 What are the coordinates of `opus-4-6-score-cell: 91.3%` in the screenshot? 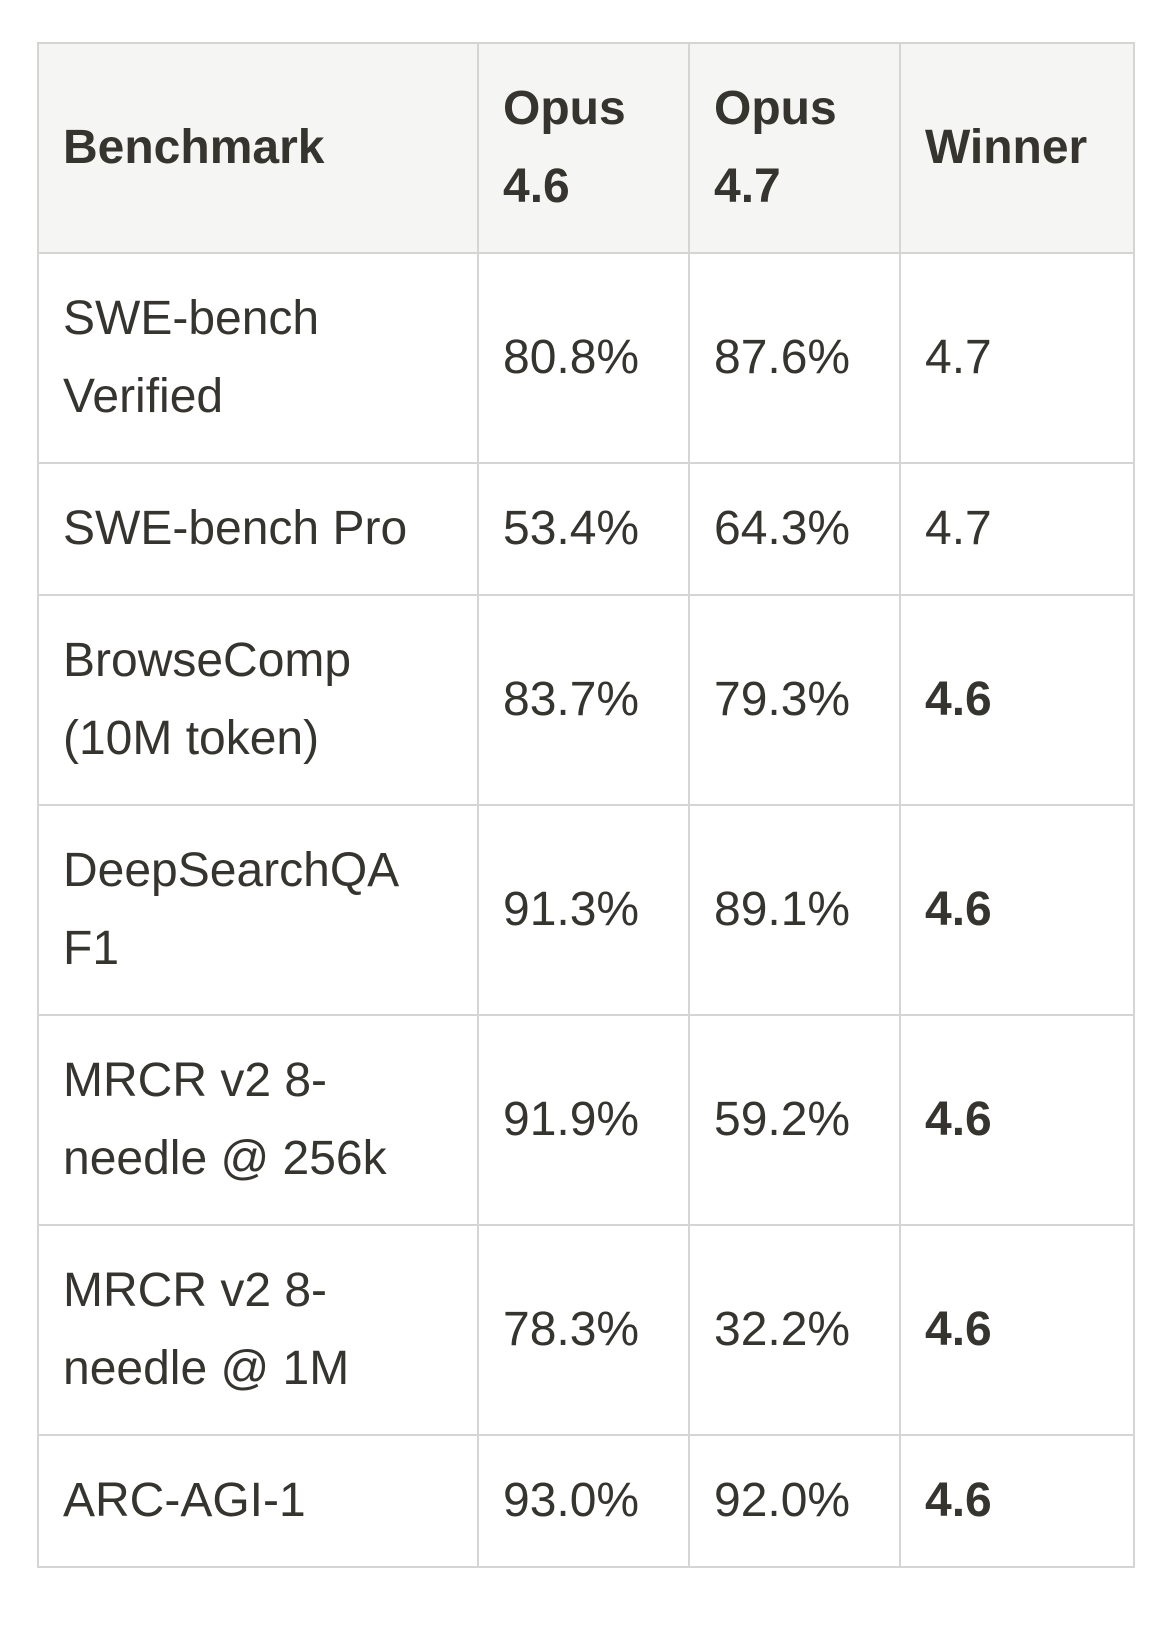 It's located at (583, 910).